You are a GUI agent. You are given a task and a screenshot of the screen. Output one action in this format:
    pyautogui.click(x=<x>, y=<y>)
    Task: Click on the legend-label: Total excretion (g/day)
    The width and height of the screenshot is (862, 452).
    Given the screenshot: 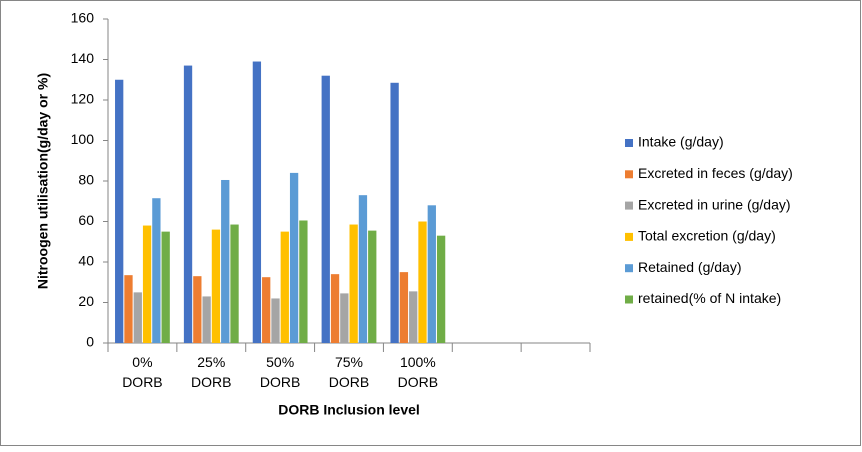 What is the action you would take?
    pyautogui.click(x=707, y=236)
    